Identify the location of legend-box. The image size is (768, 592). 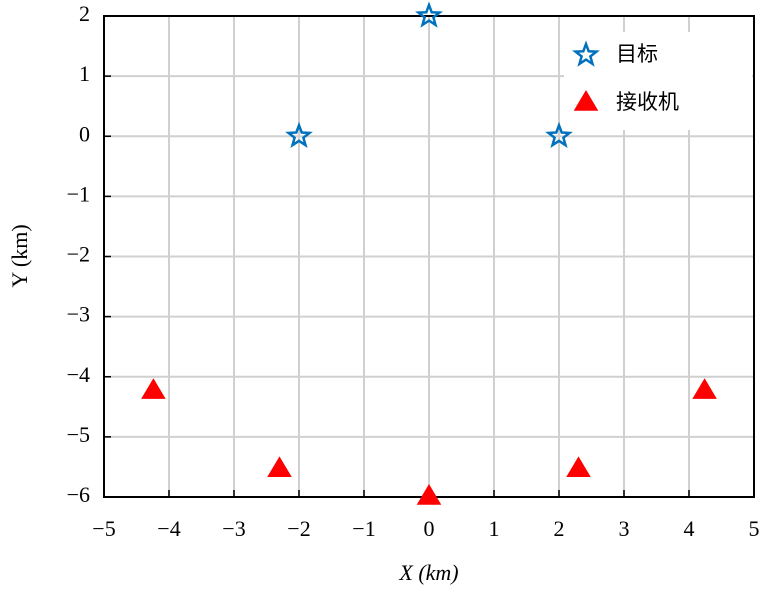
(658, 81).